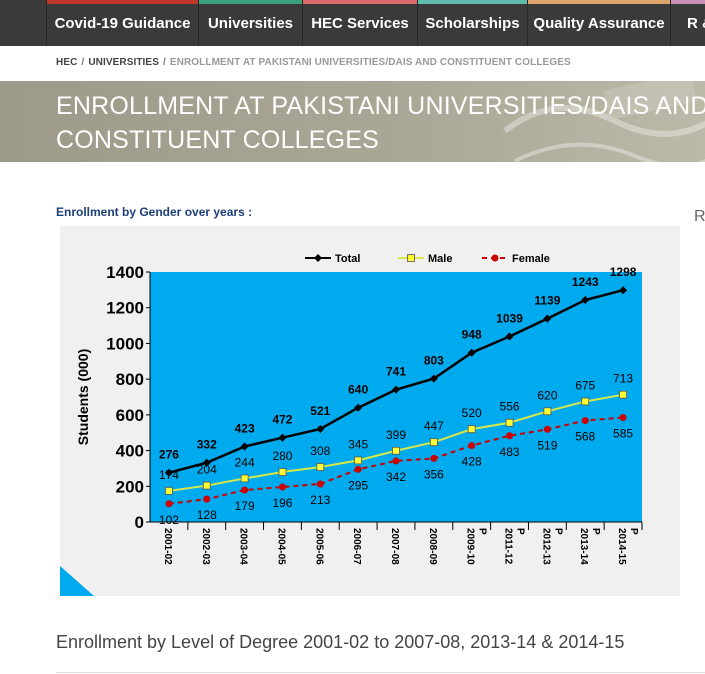  I want to click on data-label-female: 179, so click(245, 506).